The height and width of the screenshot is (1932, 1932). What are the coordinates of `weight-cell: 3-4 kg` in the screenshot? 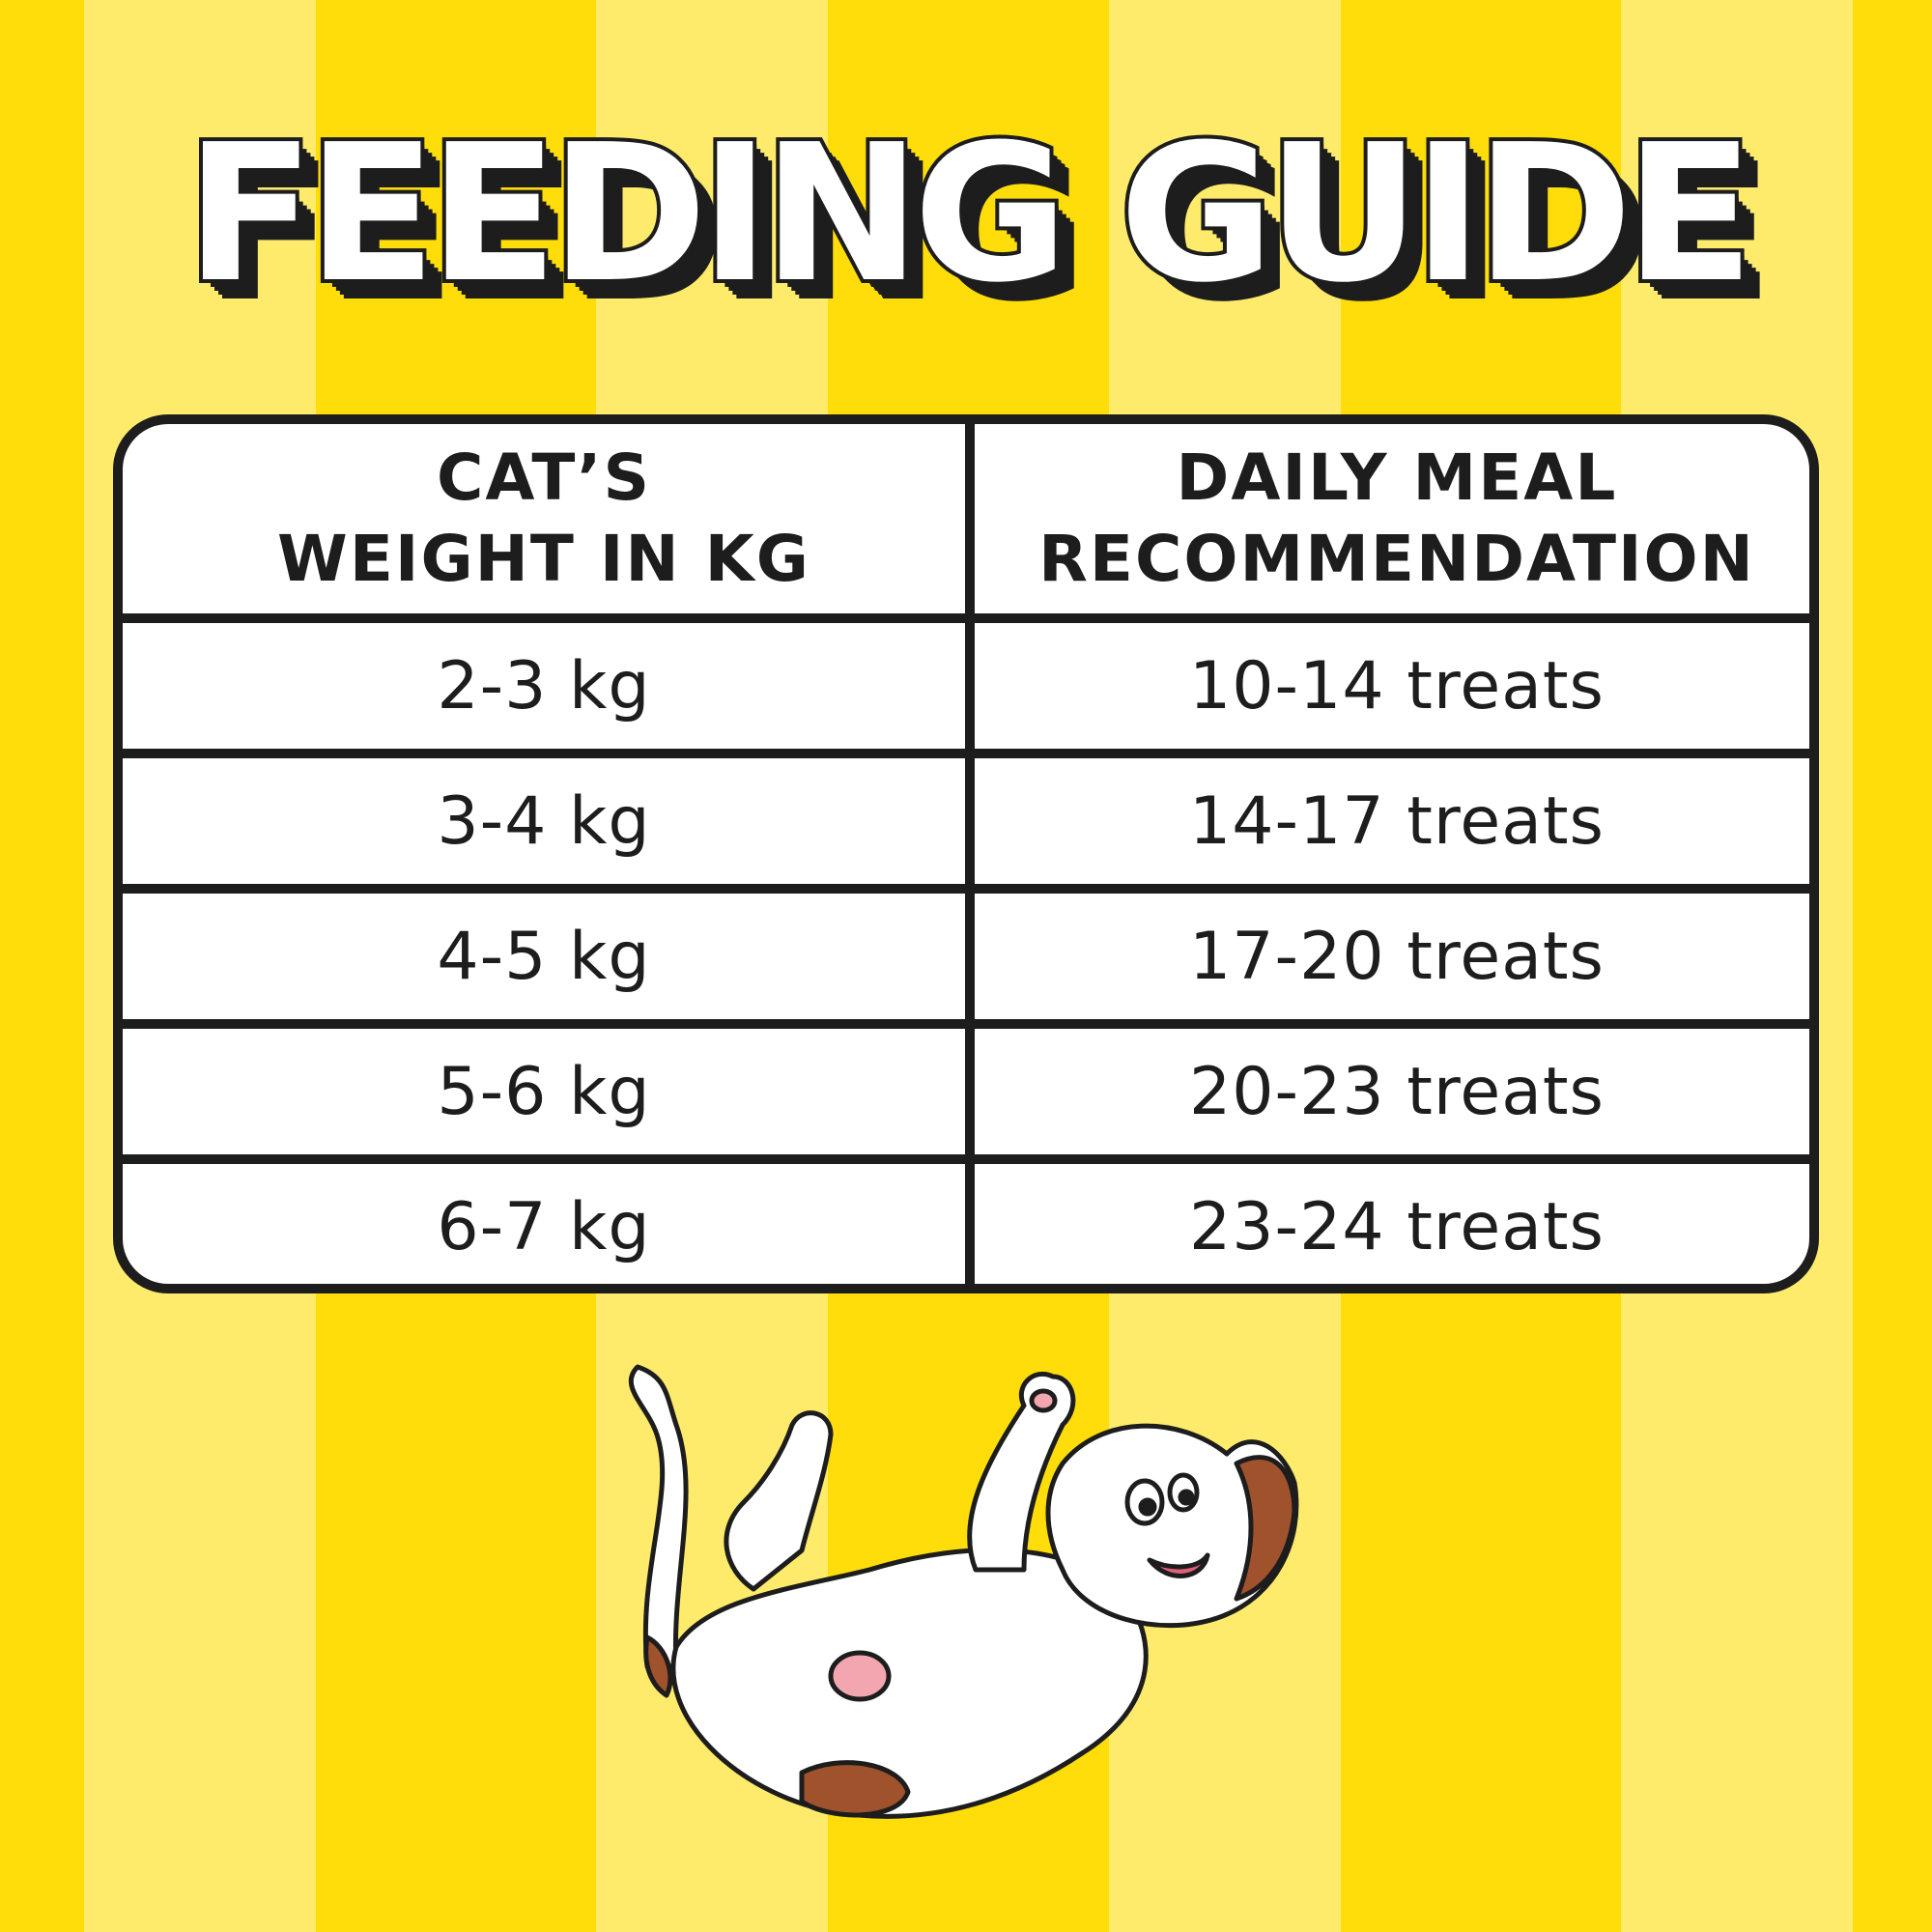 It's located at (544, 821).